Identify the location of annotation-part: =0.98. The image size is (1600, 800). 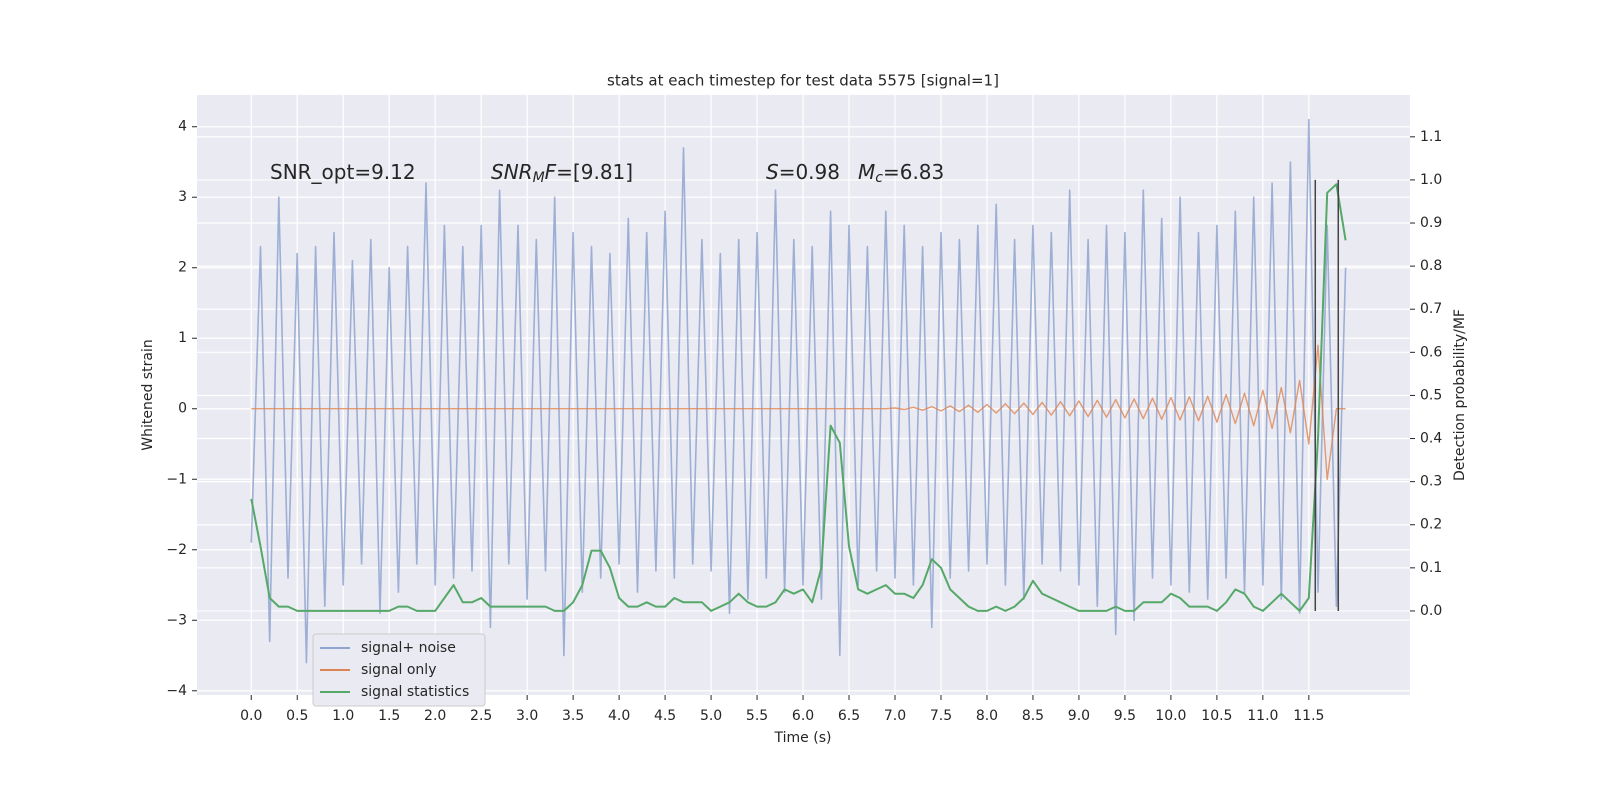
(809, 172).